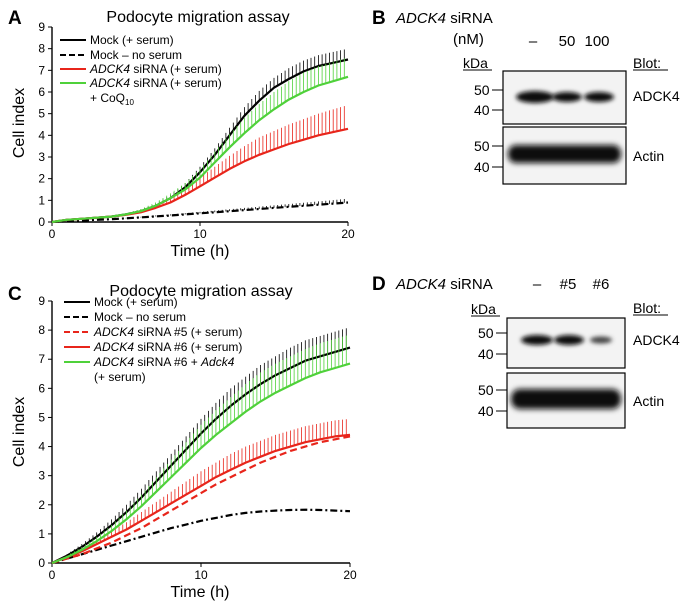 The image size is (700, 605). I want to click on chart-c-series-3-line, so click(201, 499).